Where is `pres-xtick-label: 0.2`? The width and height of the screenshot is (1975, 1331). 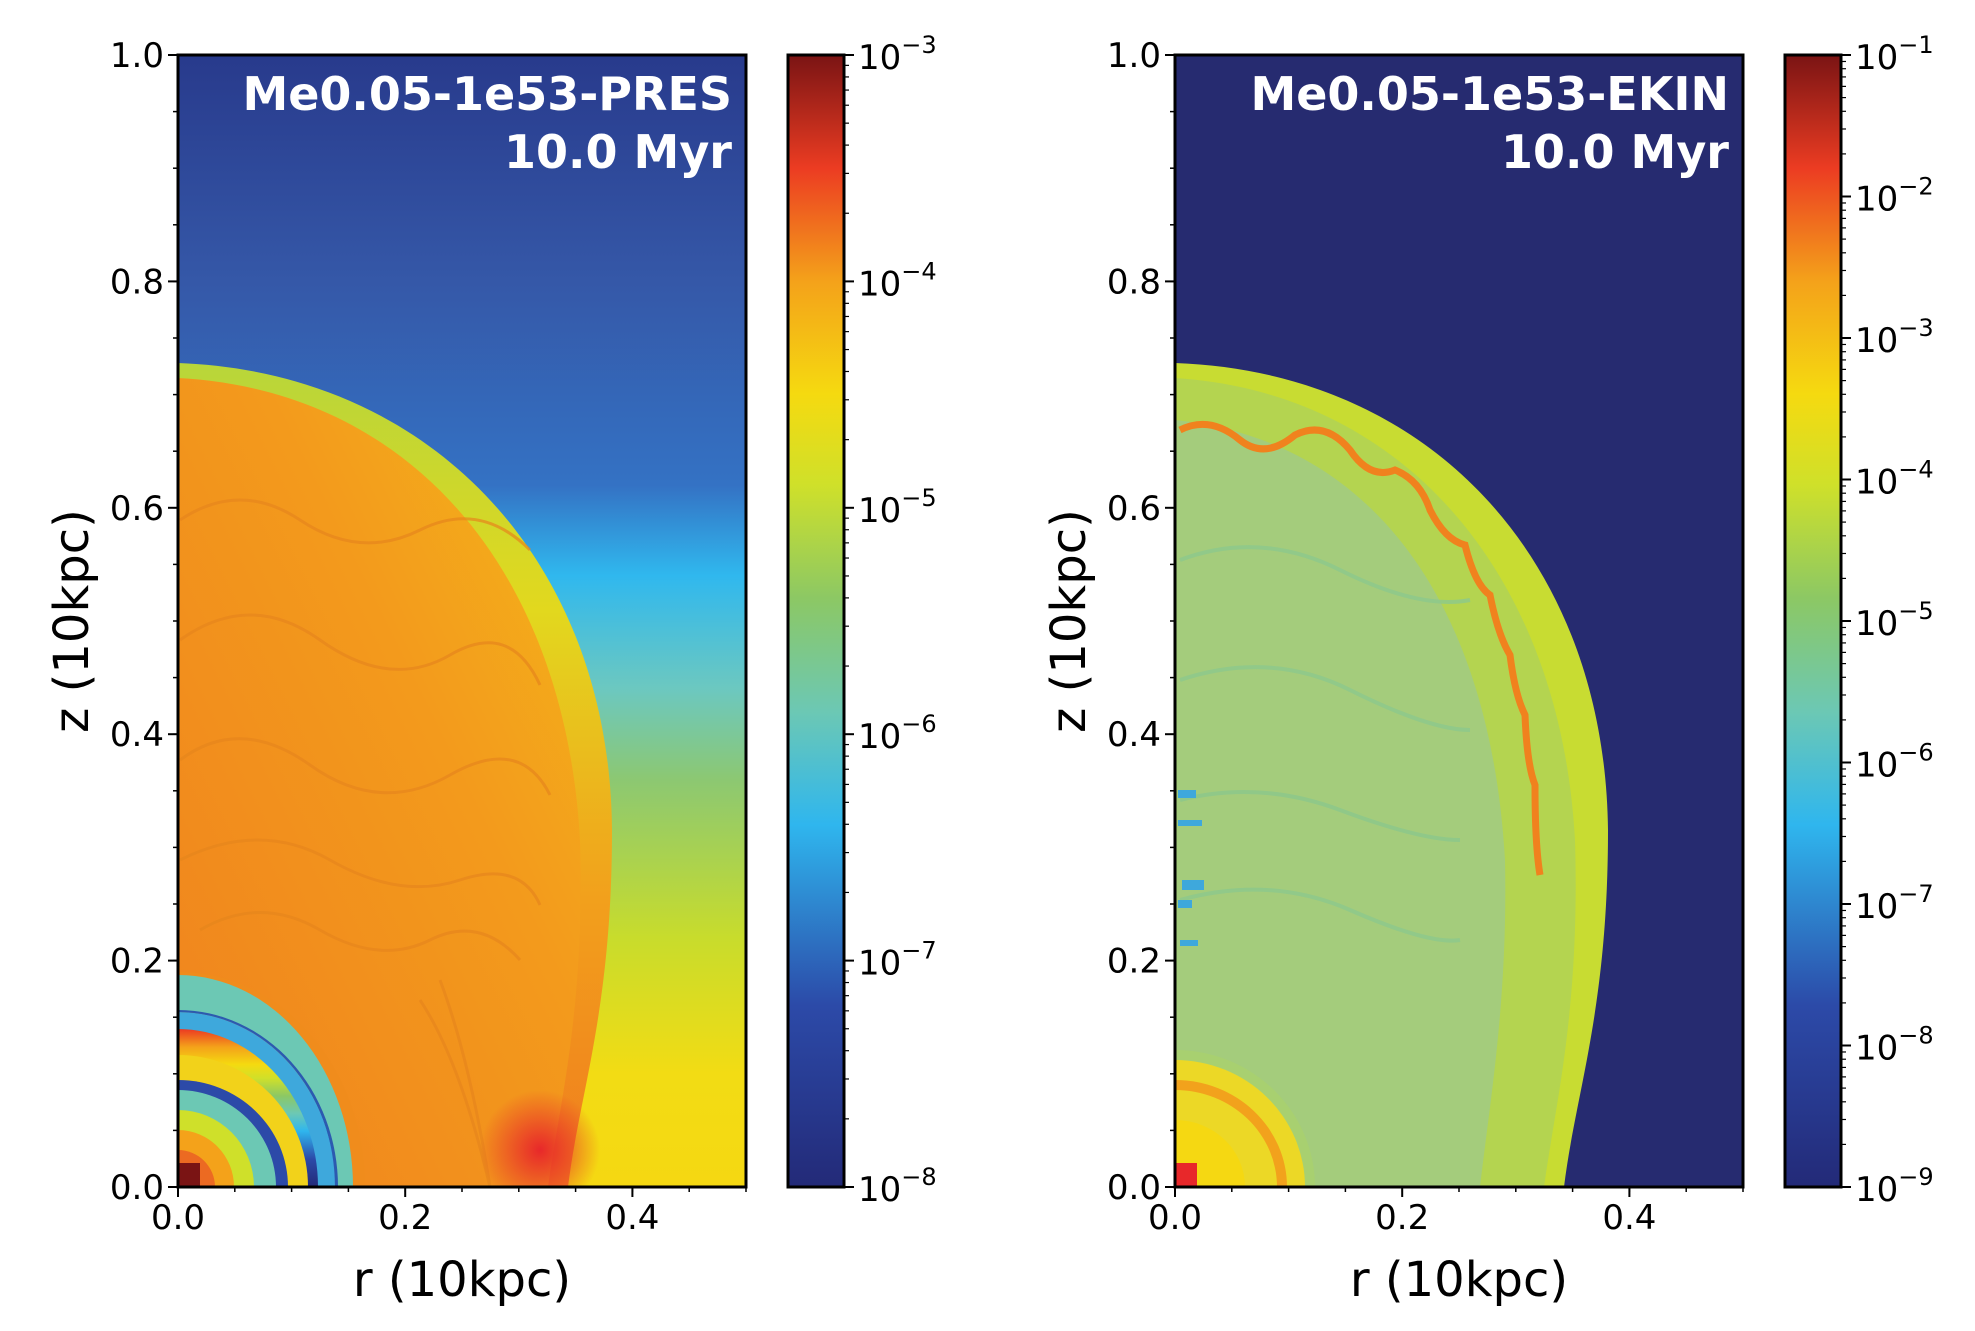
pres-xtick-label: 0.2 is located at coordinates (405, 1218).